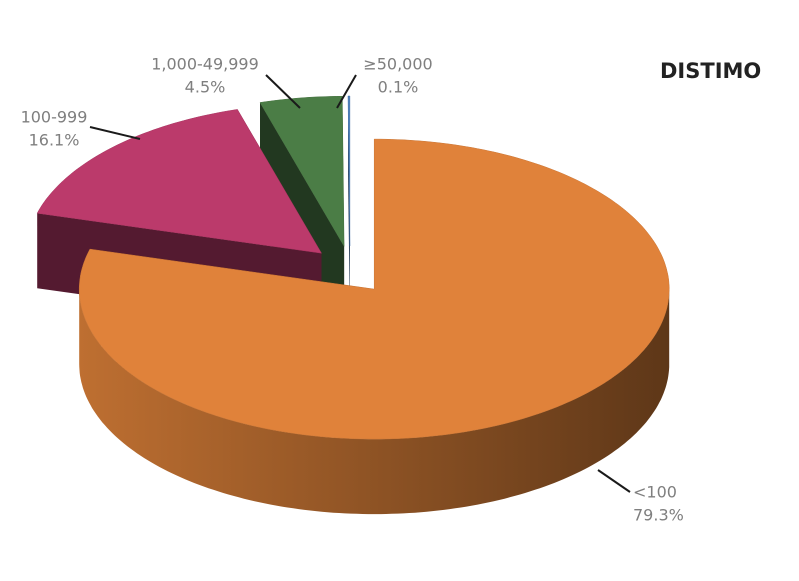  I want to click on brand-logo: DISTIMO, so click(710, 71).